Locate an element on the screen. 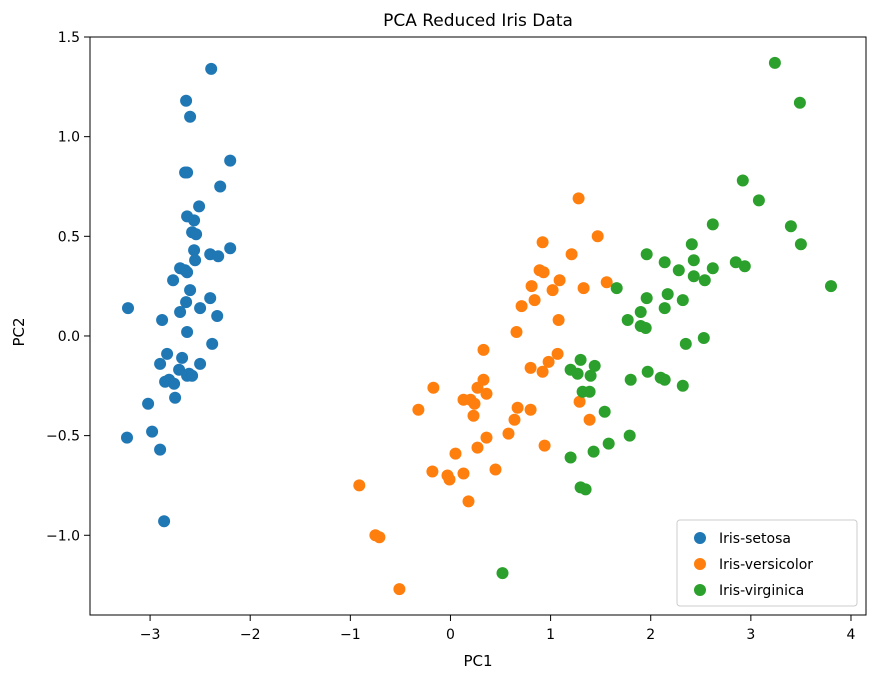 The image size is (875, 682). y-tick-label: 0.5 is located at coordinates (69, 237).